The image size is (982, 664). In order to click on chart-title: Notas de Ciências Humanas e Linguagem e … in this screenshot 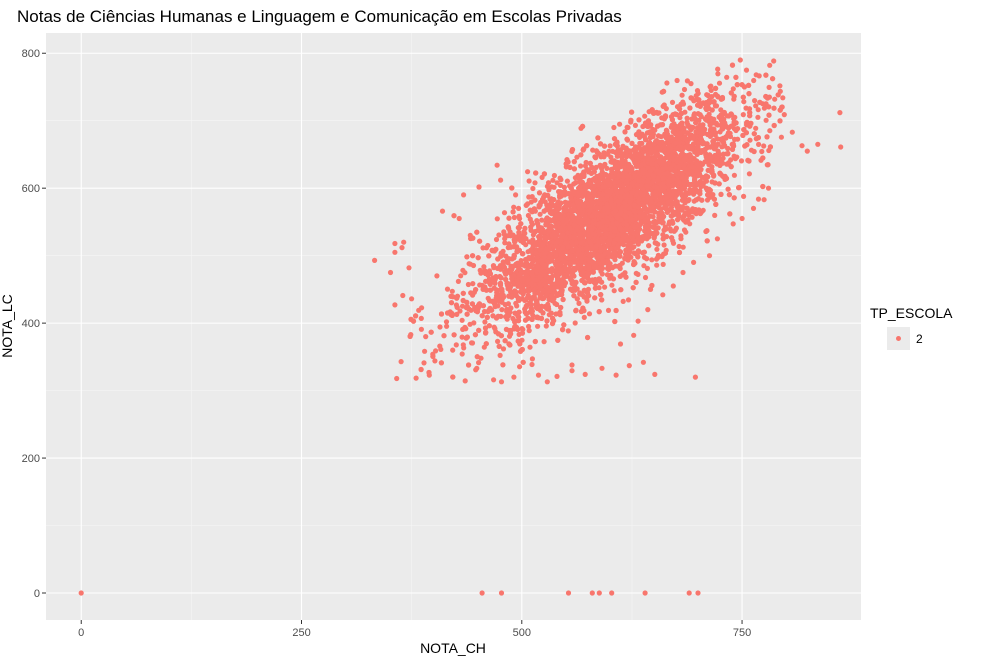, I will do `click(319, 16)`.